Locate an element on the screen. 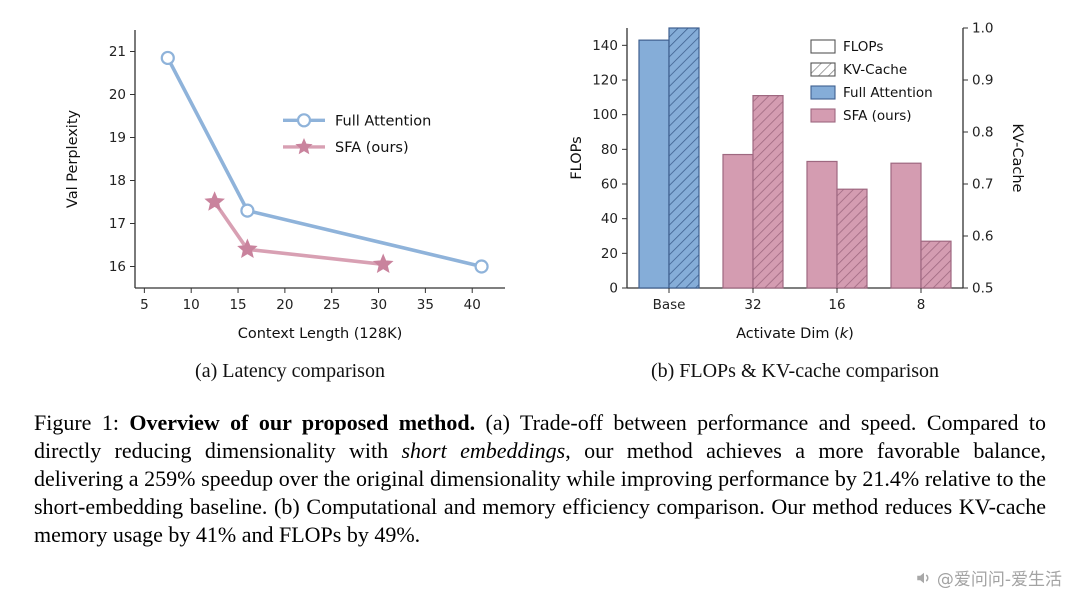 The width and height of the screenshot is (1080, 596). svg-text: 120 is located at coordinates (605, 81).